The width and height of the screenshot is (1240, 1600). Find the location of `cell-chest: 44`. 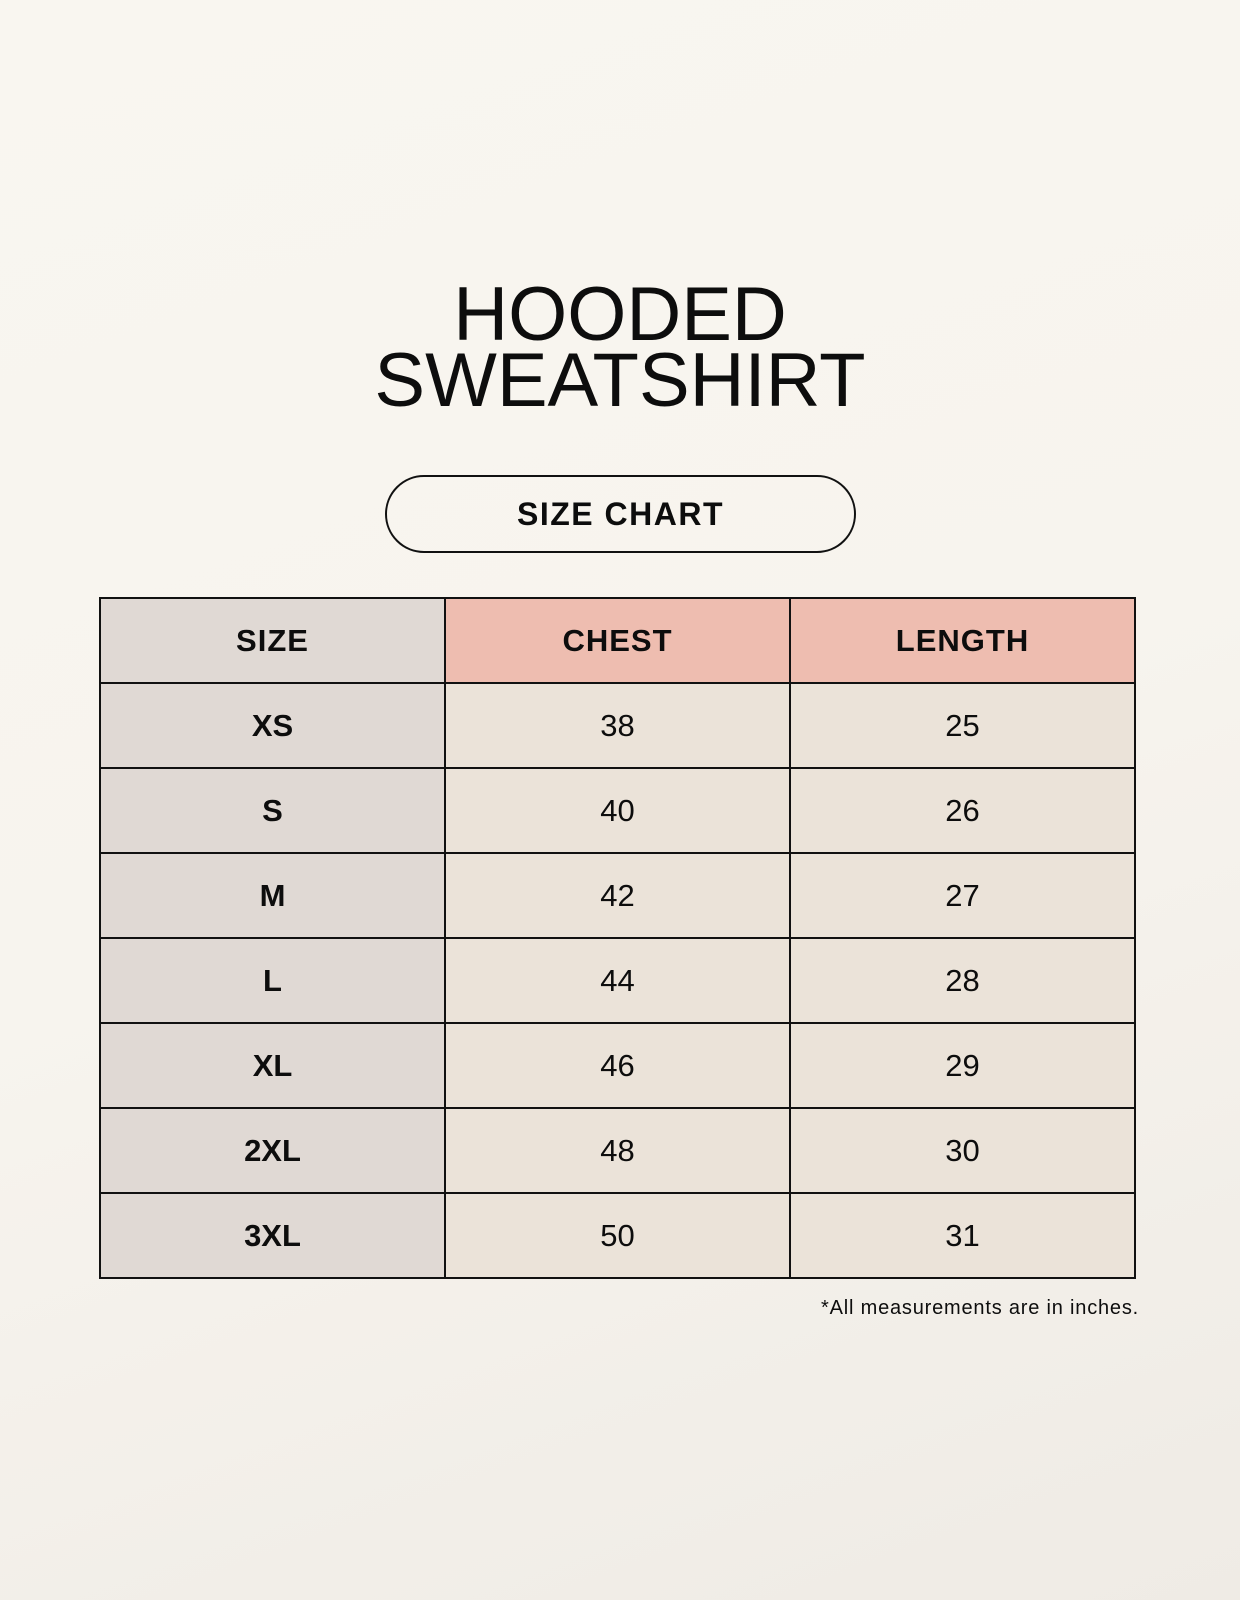

cell-chest: 44 is located at coordinates (617, 980).